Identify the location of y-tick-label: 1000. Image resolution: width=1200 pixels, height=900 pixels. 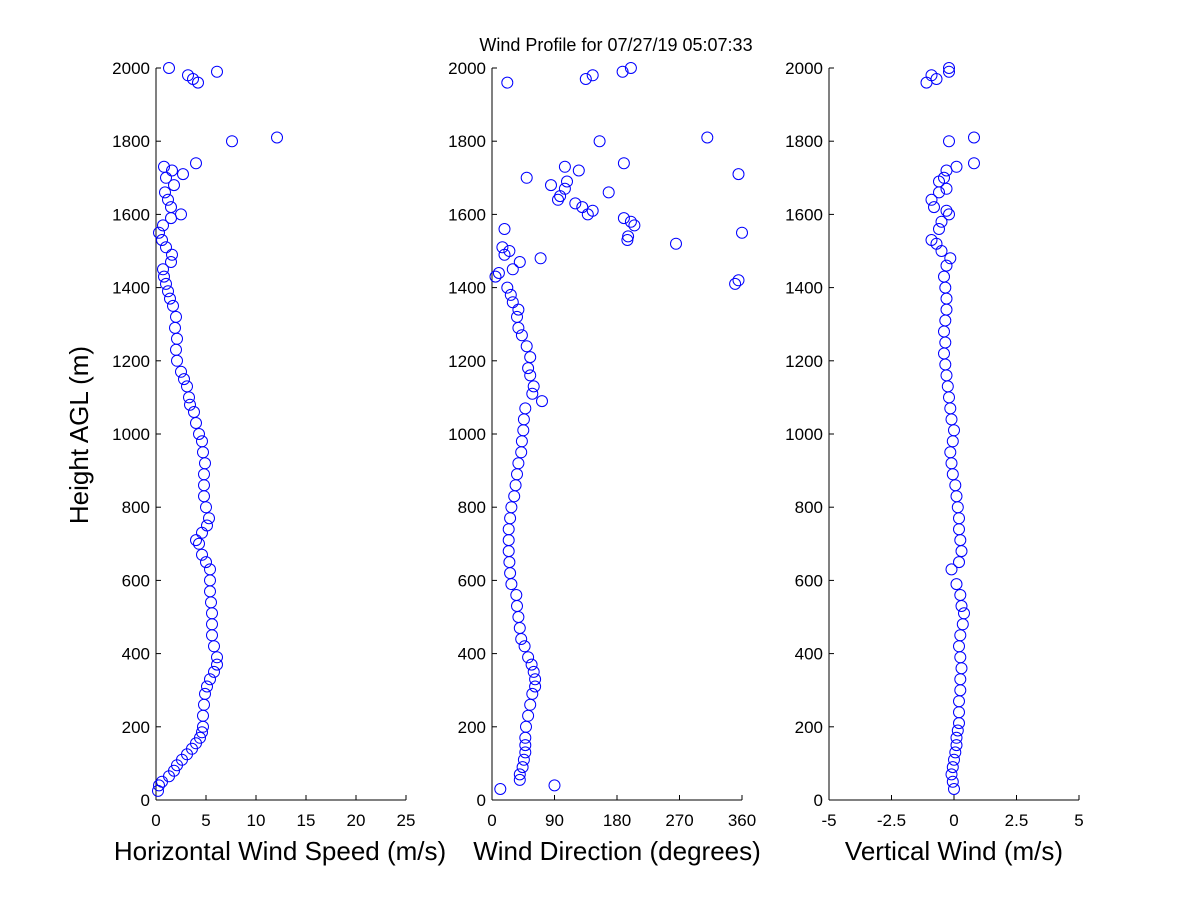
(467, 434).